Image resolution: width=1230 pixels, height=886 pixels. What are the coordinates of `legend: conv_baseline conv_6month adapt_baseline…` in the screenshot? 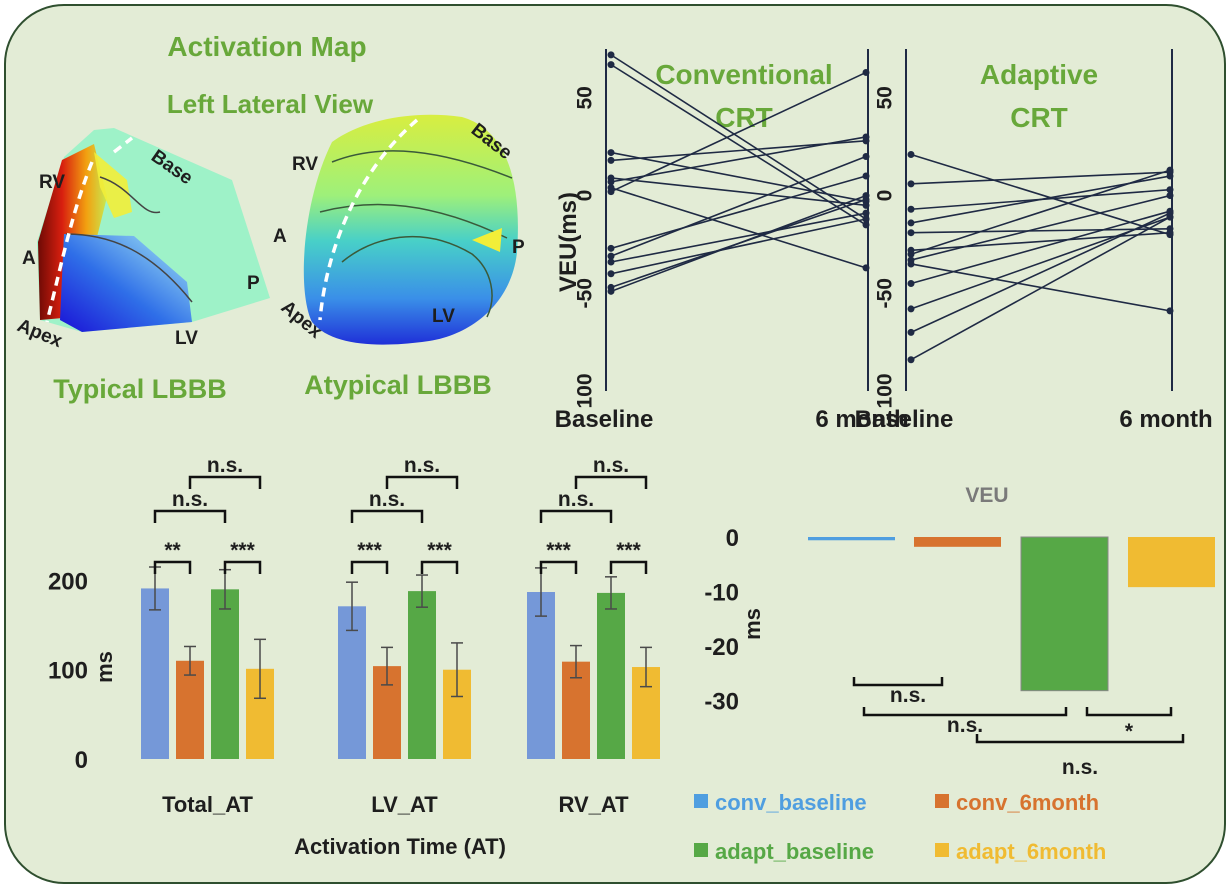 It's located at (900, 827).